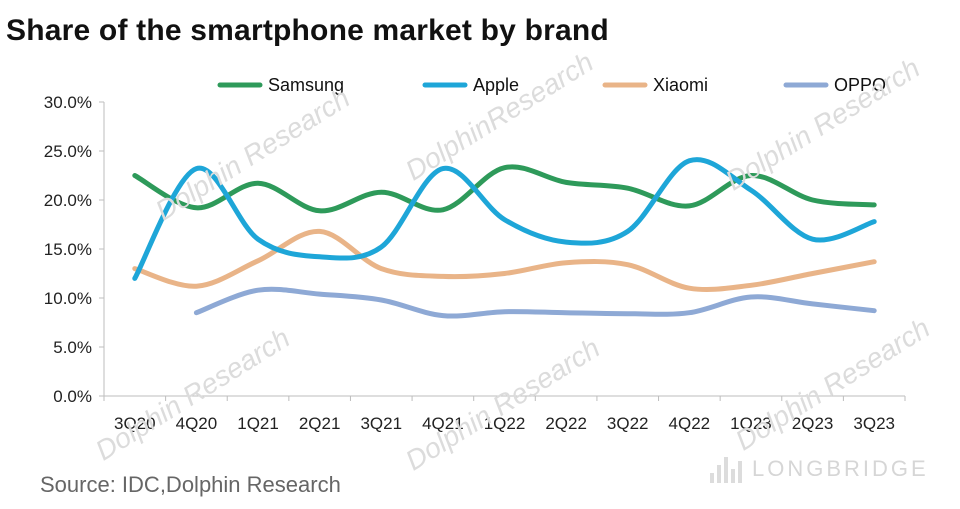  I want to click on legend-label-samsung: Samsung, so click(306, 85).